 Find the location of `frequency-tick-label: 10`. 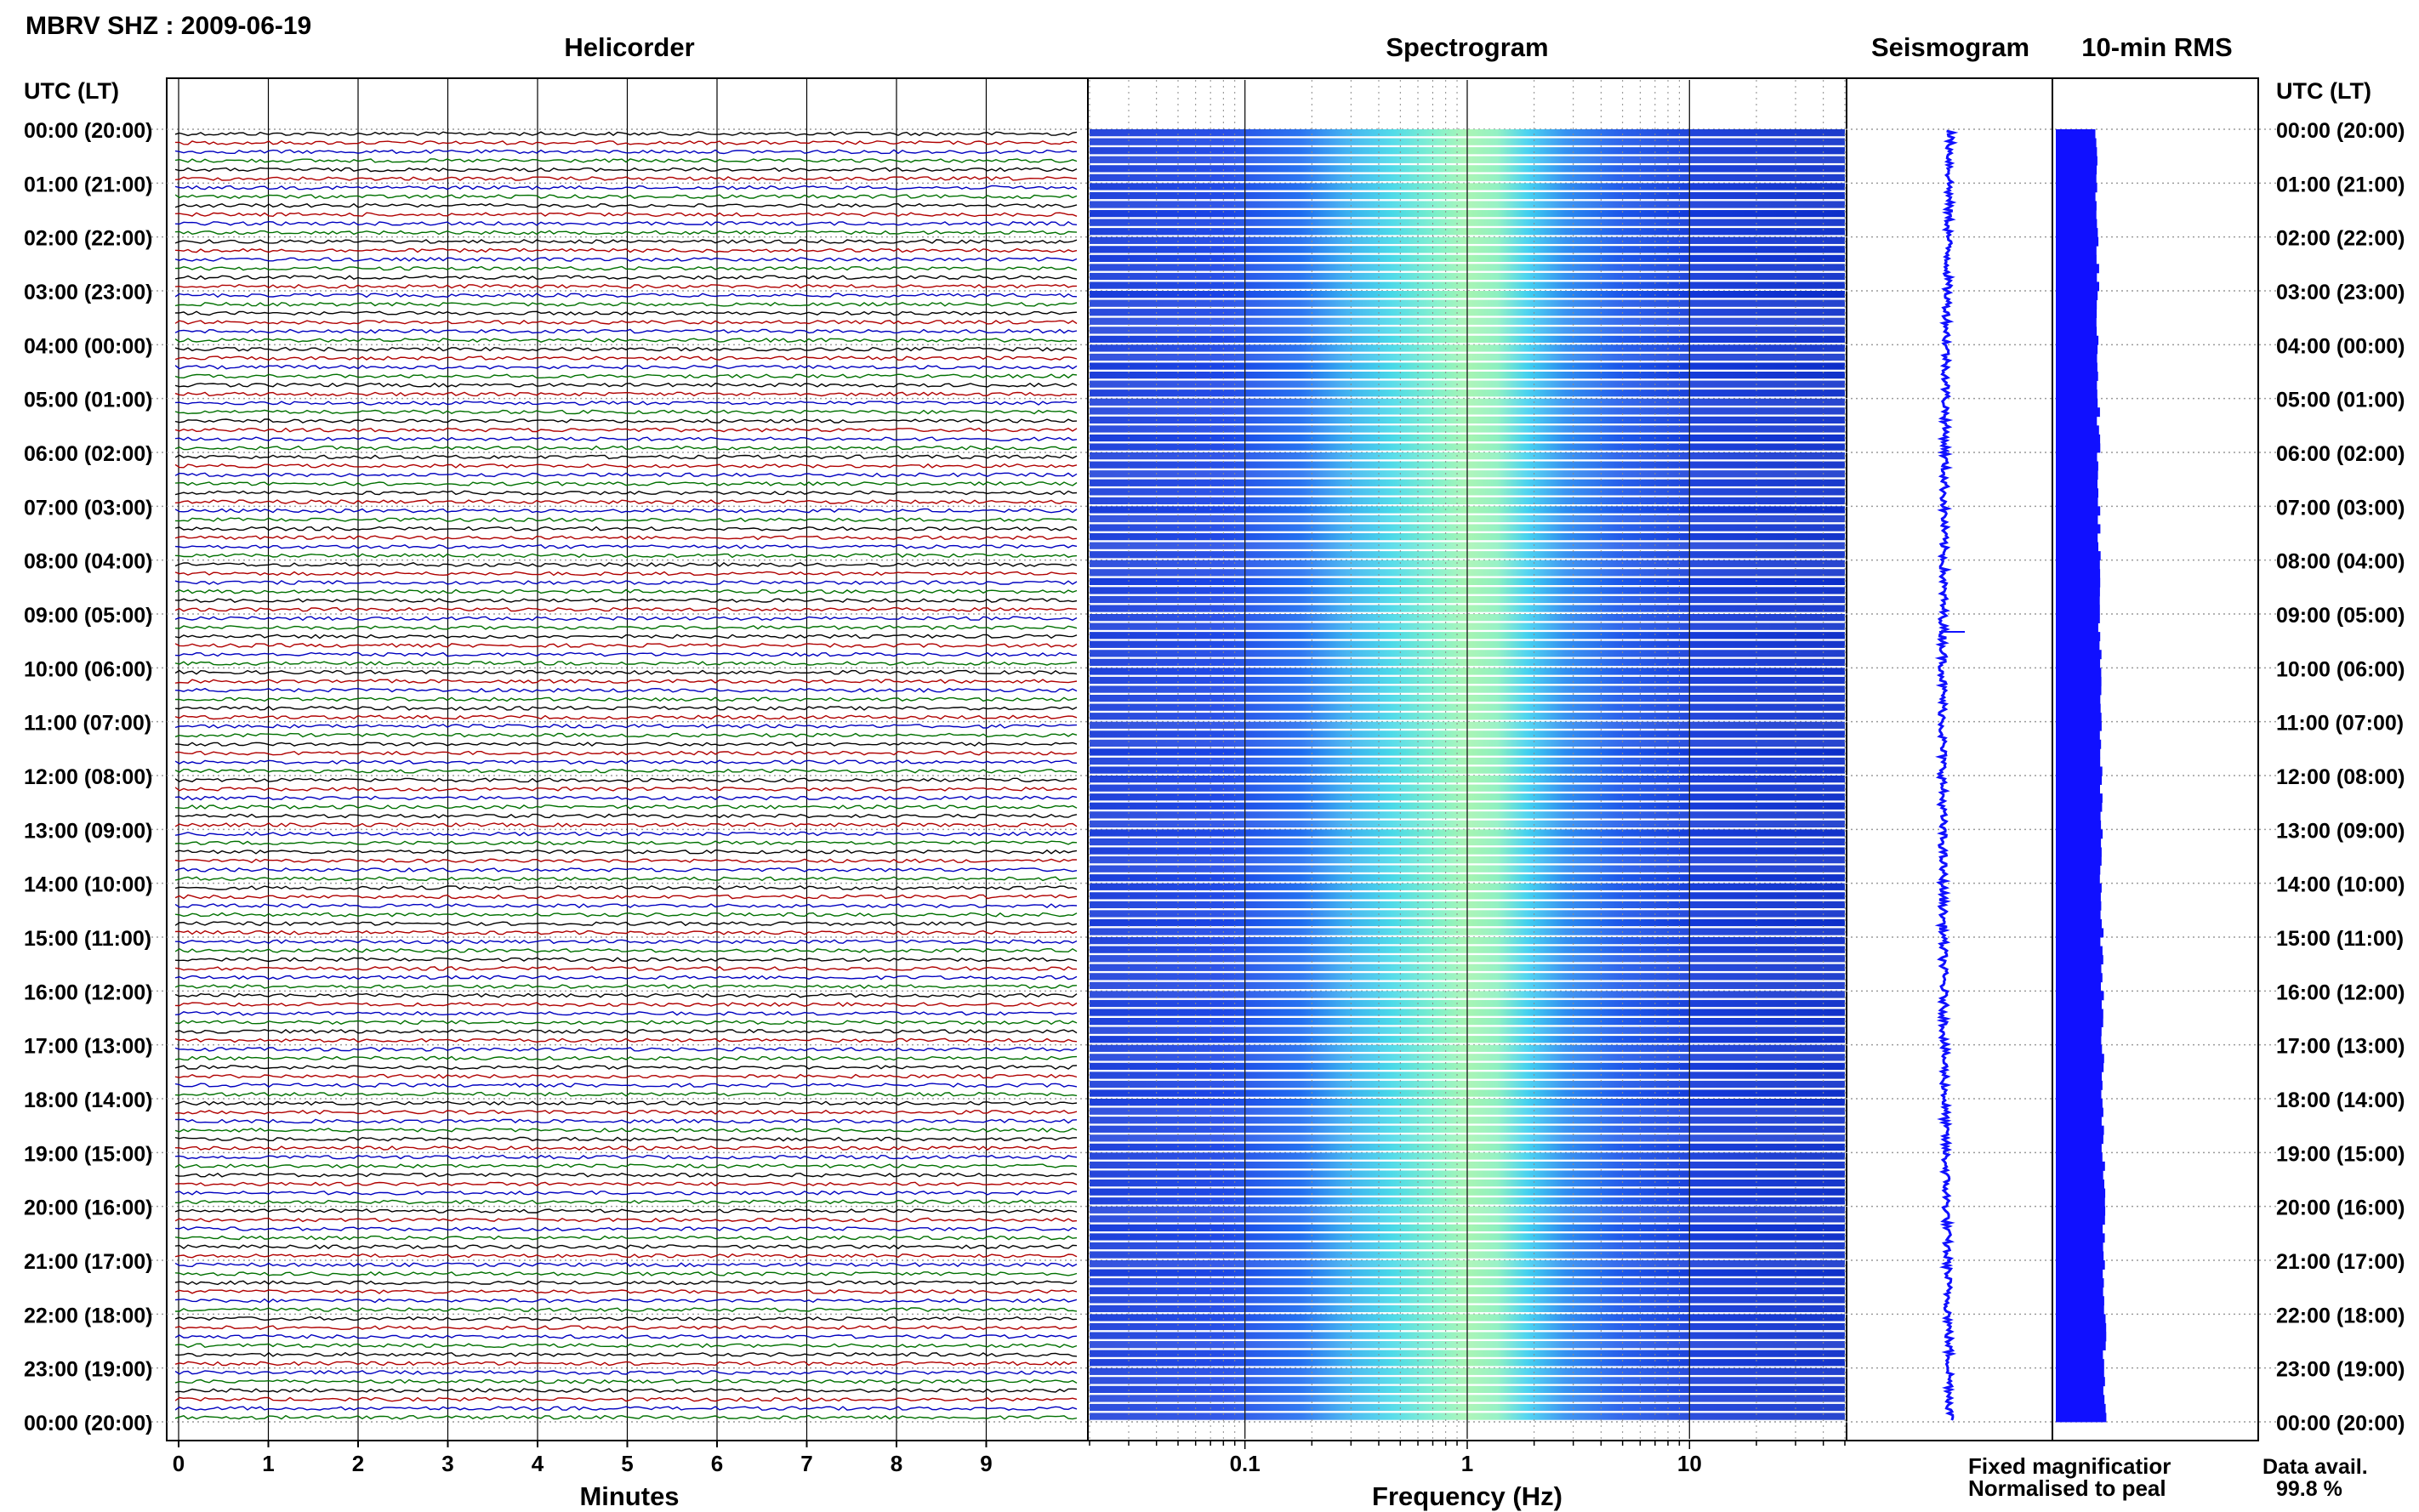

frequency-tick-label: 10 is located at coordinates (1689, 1463).